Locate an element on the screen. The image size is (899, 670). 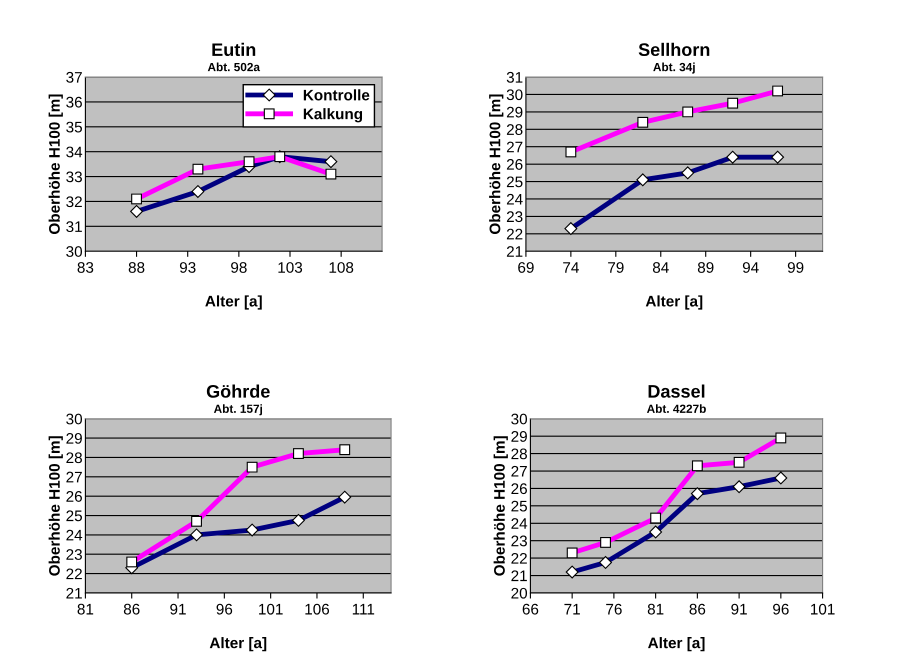
x-tick-label: 94 is located at coordinates (750, 267).